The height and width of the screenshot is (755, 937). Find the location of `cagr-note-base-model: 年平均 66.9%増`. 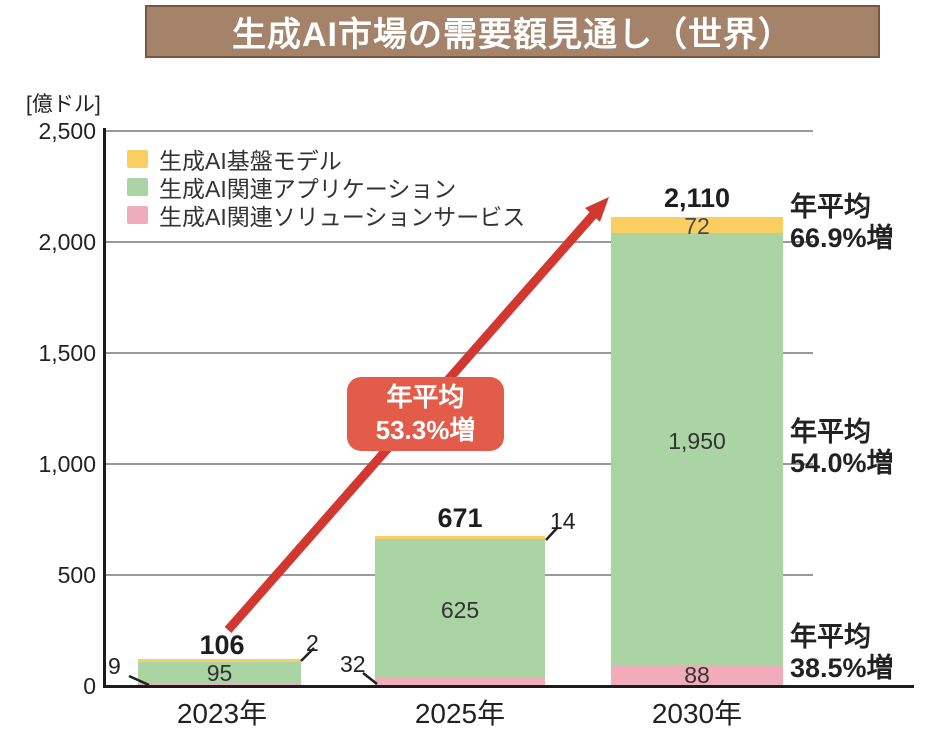

cagr-note-base-model: 年平均 66.9%増 is located at coordinates (842, 223).